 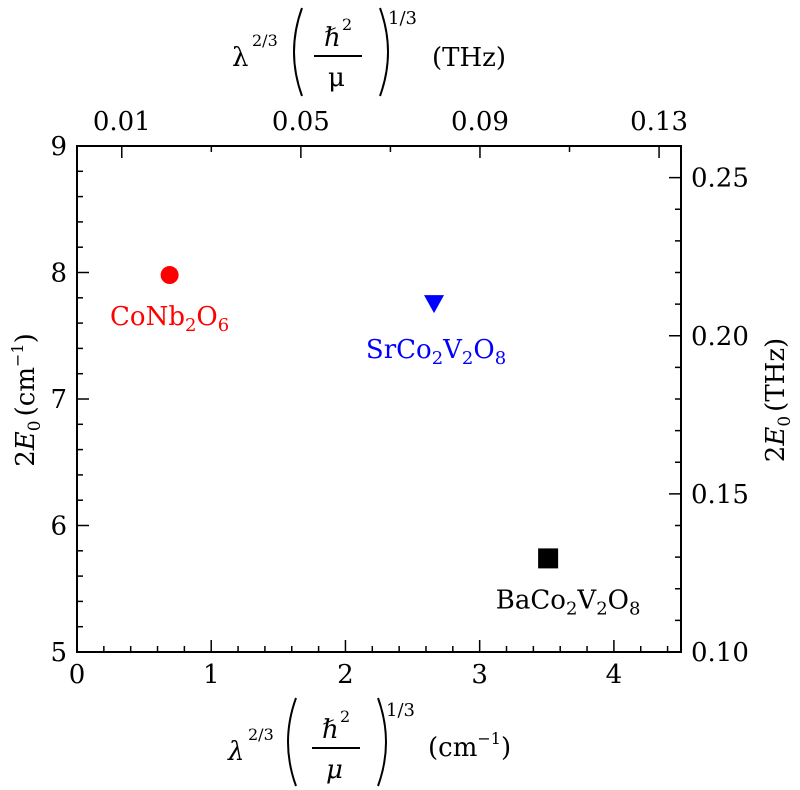 What do you see at coordinates (720, 337) in the screenshot?
I see `y-right-tick-label: 0.20` at bounding box center [720, 337].